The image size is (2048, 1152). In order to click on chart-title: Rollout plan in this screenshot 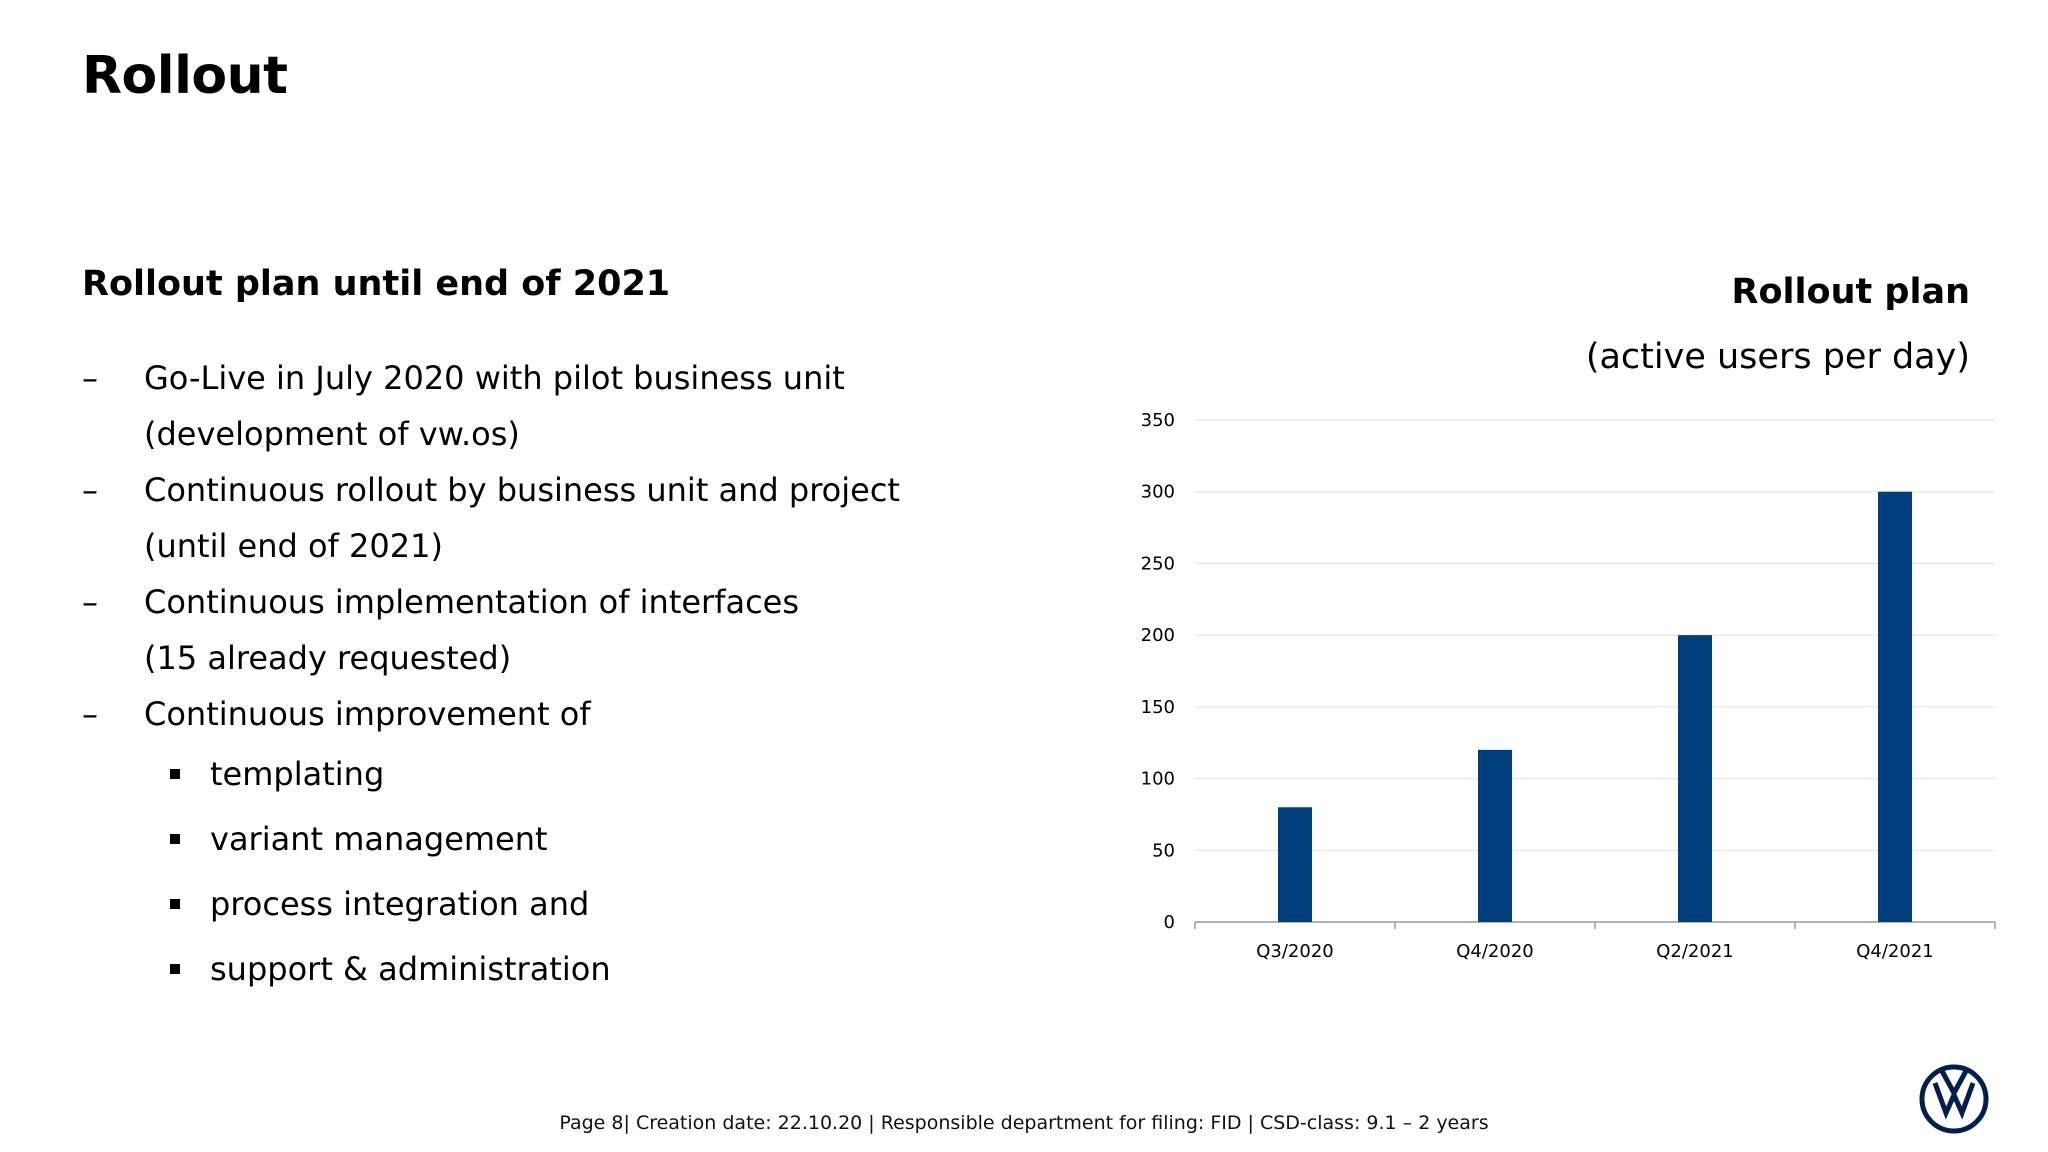, I will do `click(1850, 292)`.